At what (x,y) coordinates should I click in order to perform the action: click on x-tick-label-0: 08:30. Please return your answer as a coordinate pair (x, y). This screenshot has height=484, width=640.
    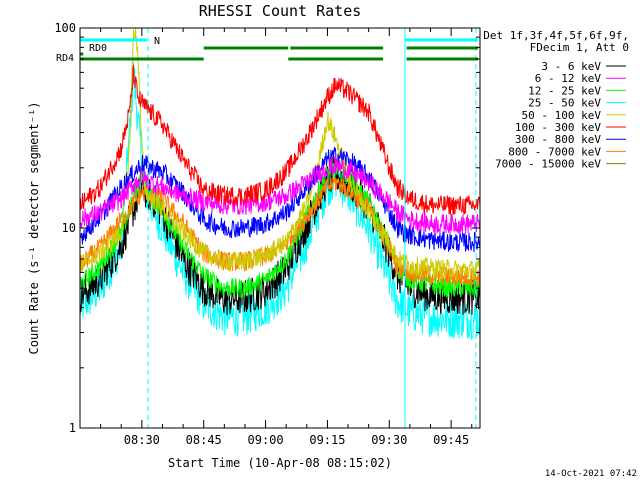
    Looking at the image, I should click on (142, 440).